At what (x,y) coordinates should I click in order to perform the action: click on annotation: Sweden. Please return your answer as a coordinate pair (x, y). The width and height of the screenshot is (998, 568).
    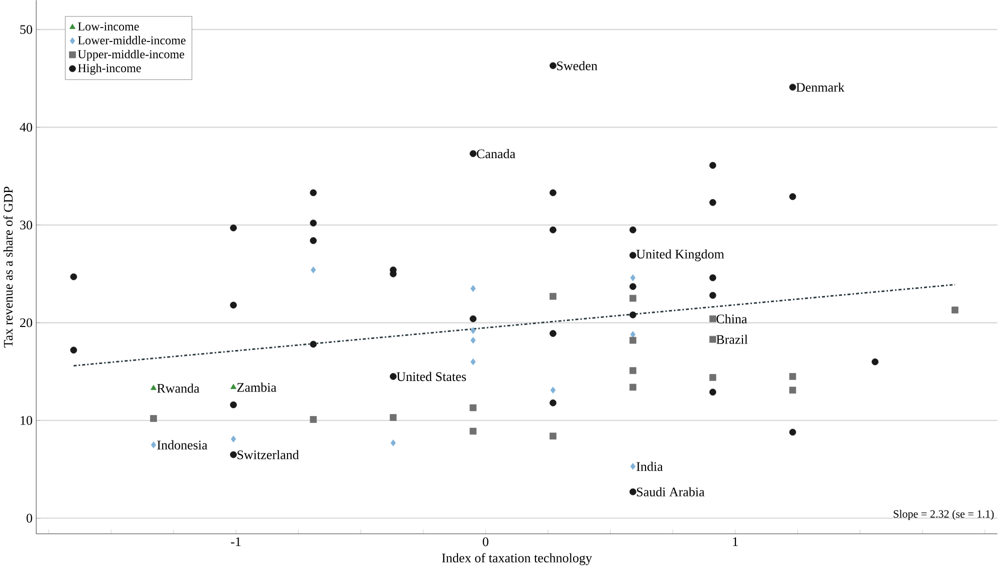
    Looking at the image, I should click on (577, 65).